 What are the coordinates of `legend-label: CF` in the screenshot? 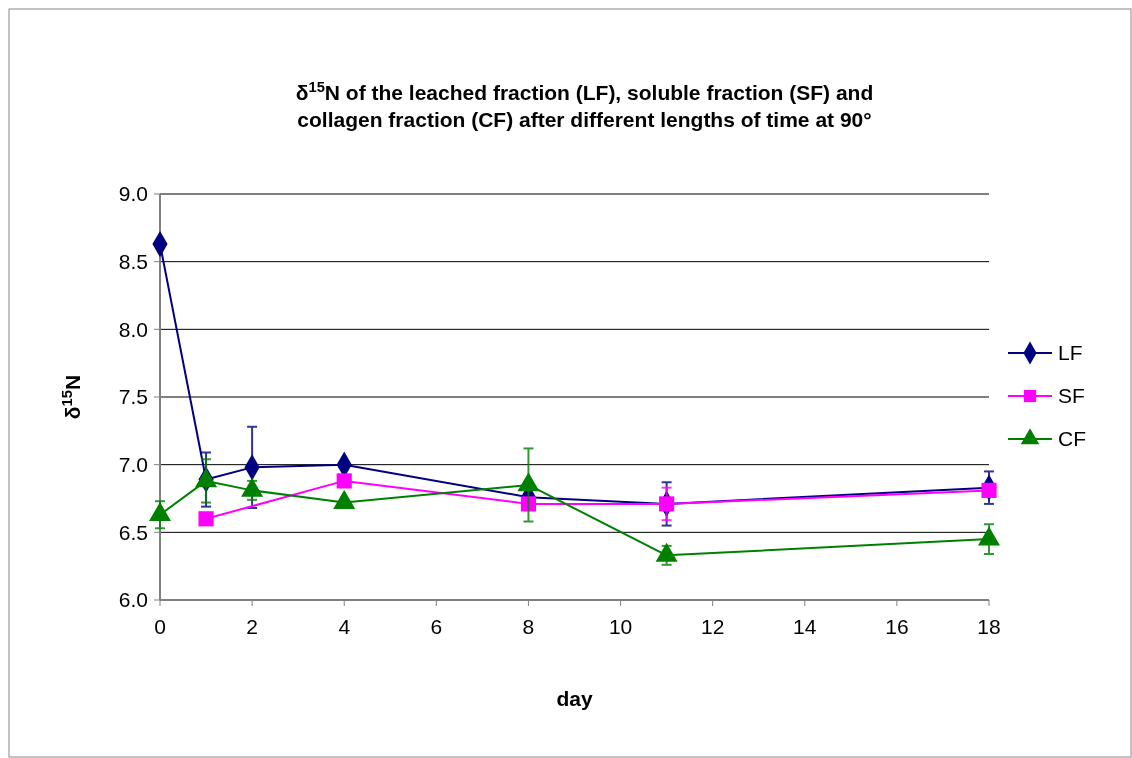 It's located at (1072, 439).